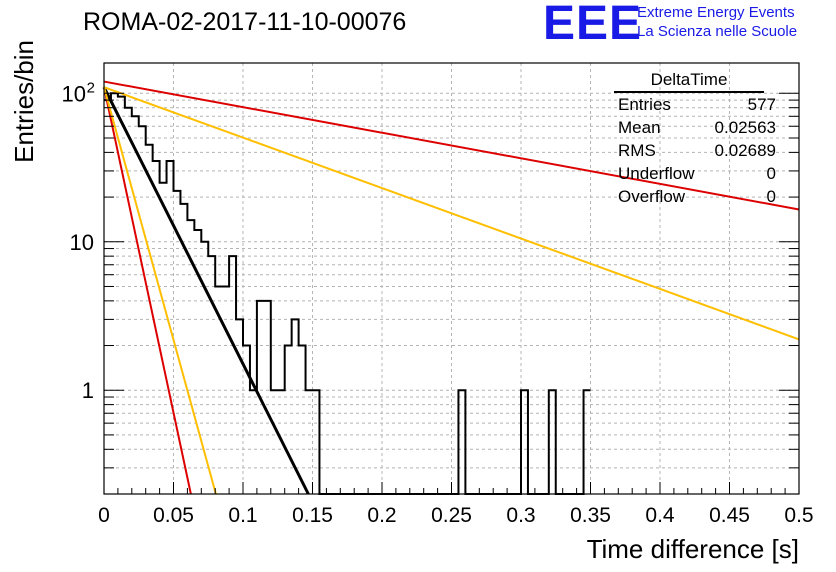  What do you see at coordinates (694, 104) in the screenshot?
I see `stats-row: Entries 577` at bounding box center [694, 104].